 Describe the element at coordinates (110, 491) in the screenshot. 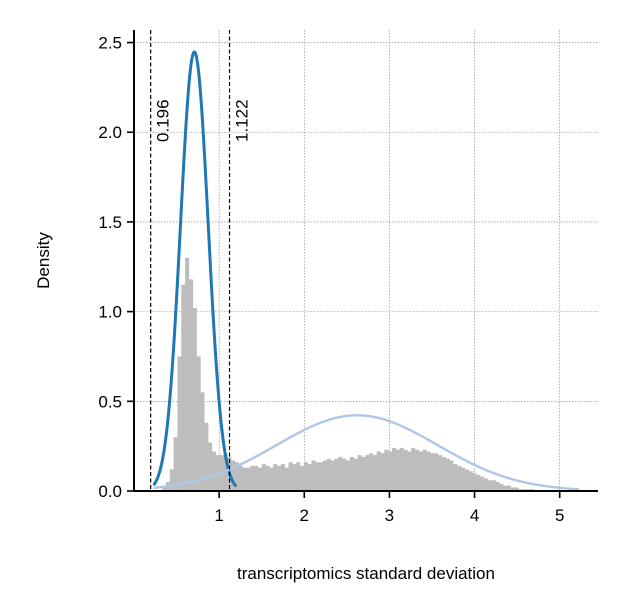

I see `y-tick-label: 0.0` at that location.